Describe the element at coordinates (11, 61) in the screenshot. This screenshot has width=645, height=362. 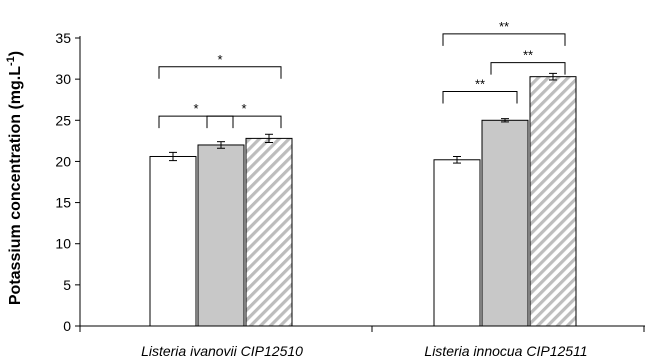
I see `y-axis-title-superscript: -1` at that location.